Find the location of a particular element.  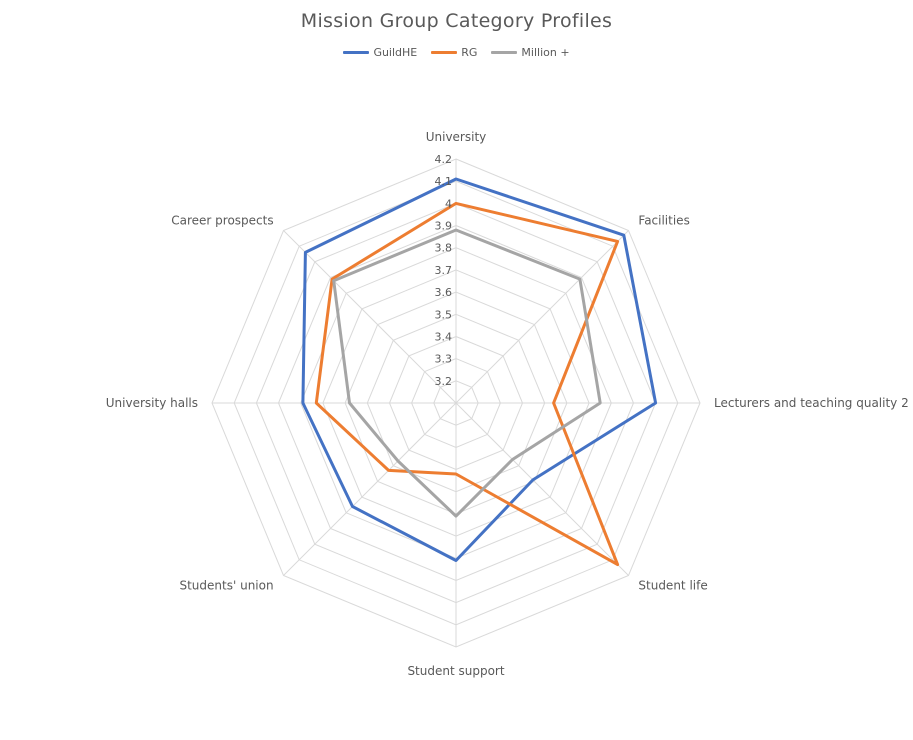

axis-label-student-support: Student support is located at coordinates (455, 671).